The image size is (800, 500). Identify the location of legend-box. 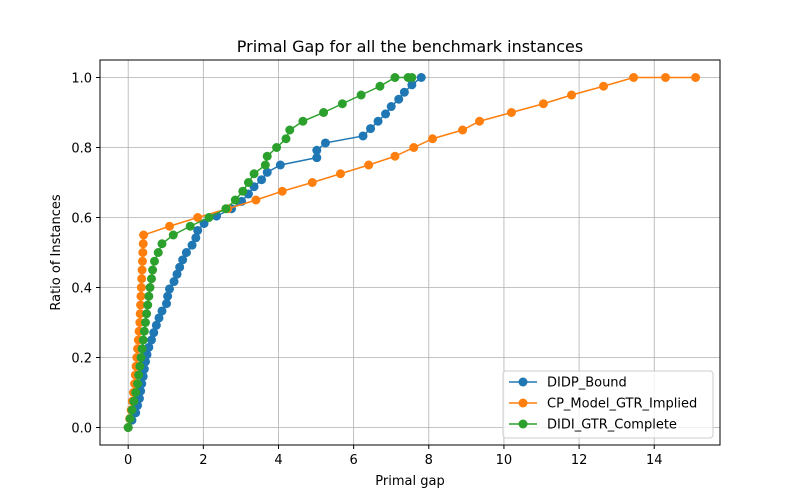
(608, 404).